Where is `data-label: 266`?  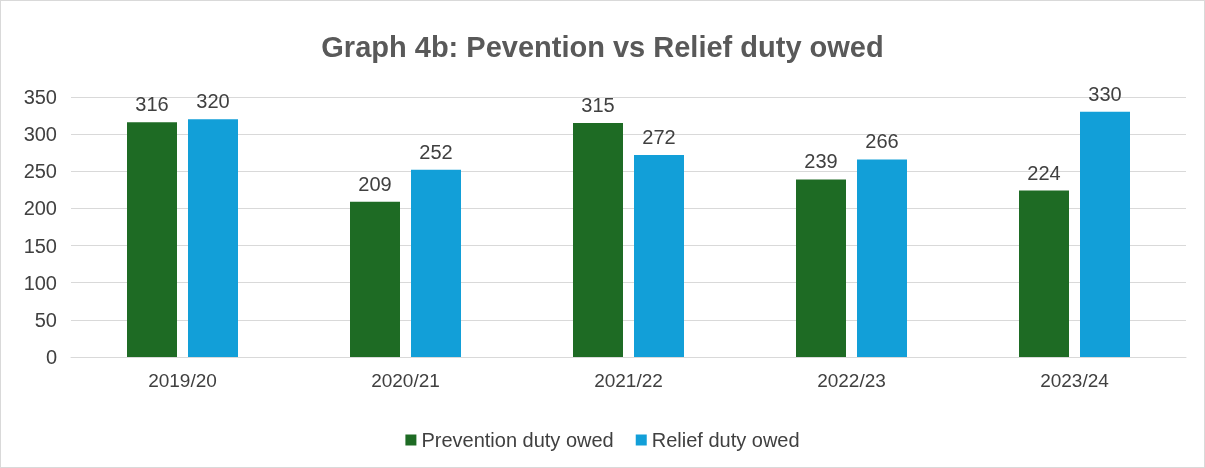
data-label: 266 is located at coordinates (882, 141).